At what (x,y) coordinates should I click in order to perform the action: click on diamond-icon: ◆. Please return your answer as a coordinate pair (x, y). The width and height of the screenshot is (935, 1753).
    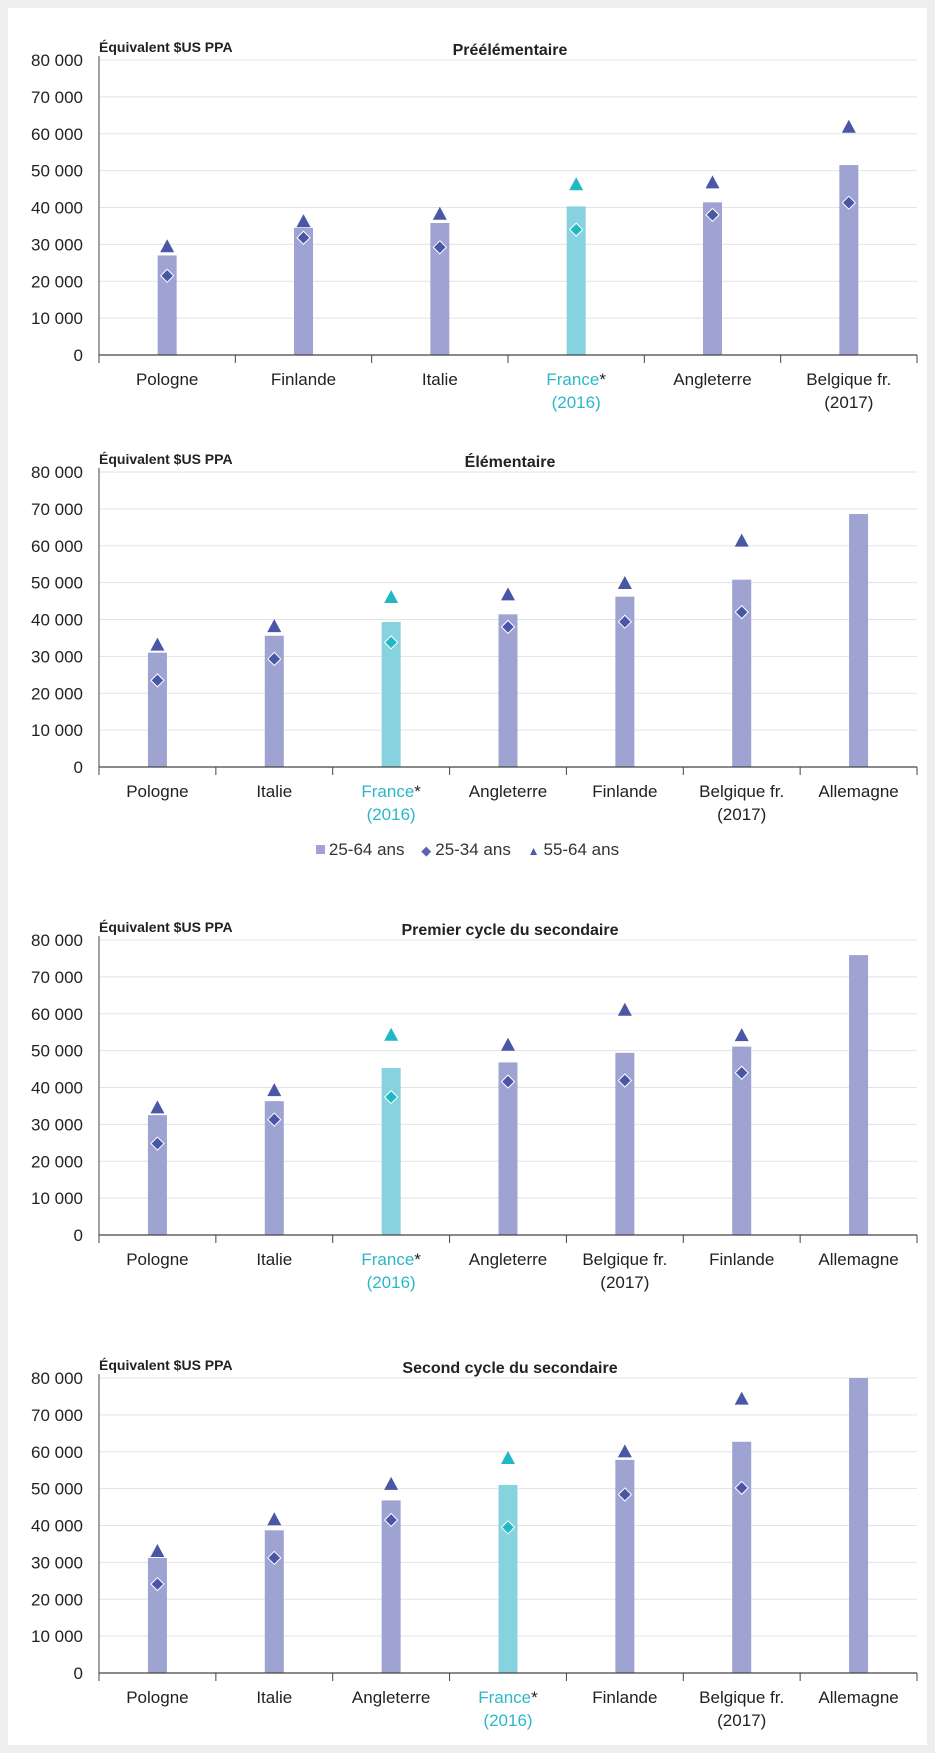
    Looking at the image, I should click on (426, 850).